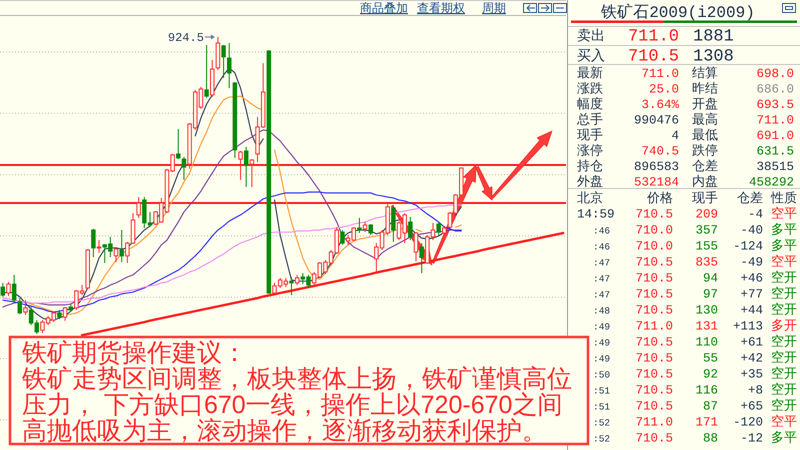 The width and height of the screenshot is (800, 450). Describe the element at coordinates (706, 231) in the screenshot. I see `text: 357` at that location.